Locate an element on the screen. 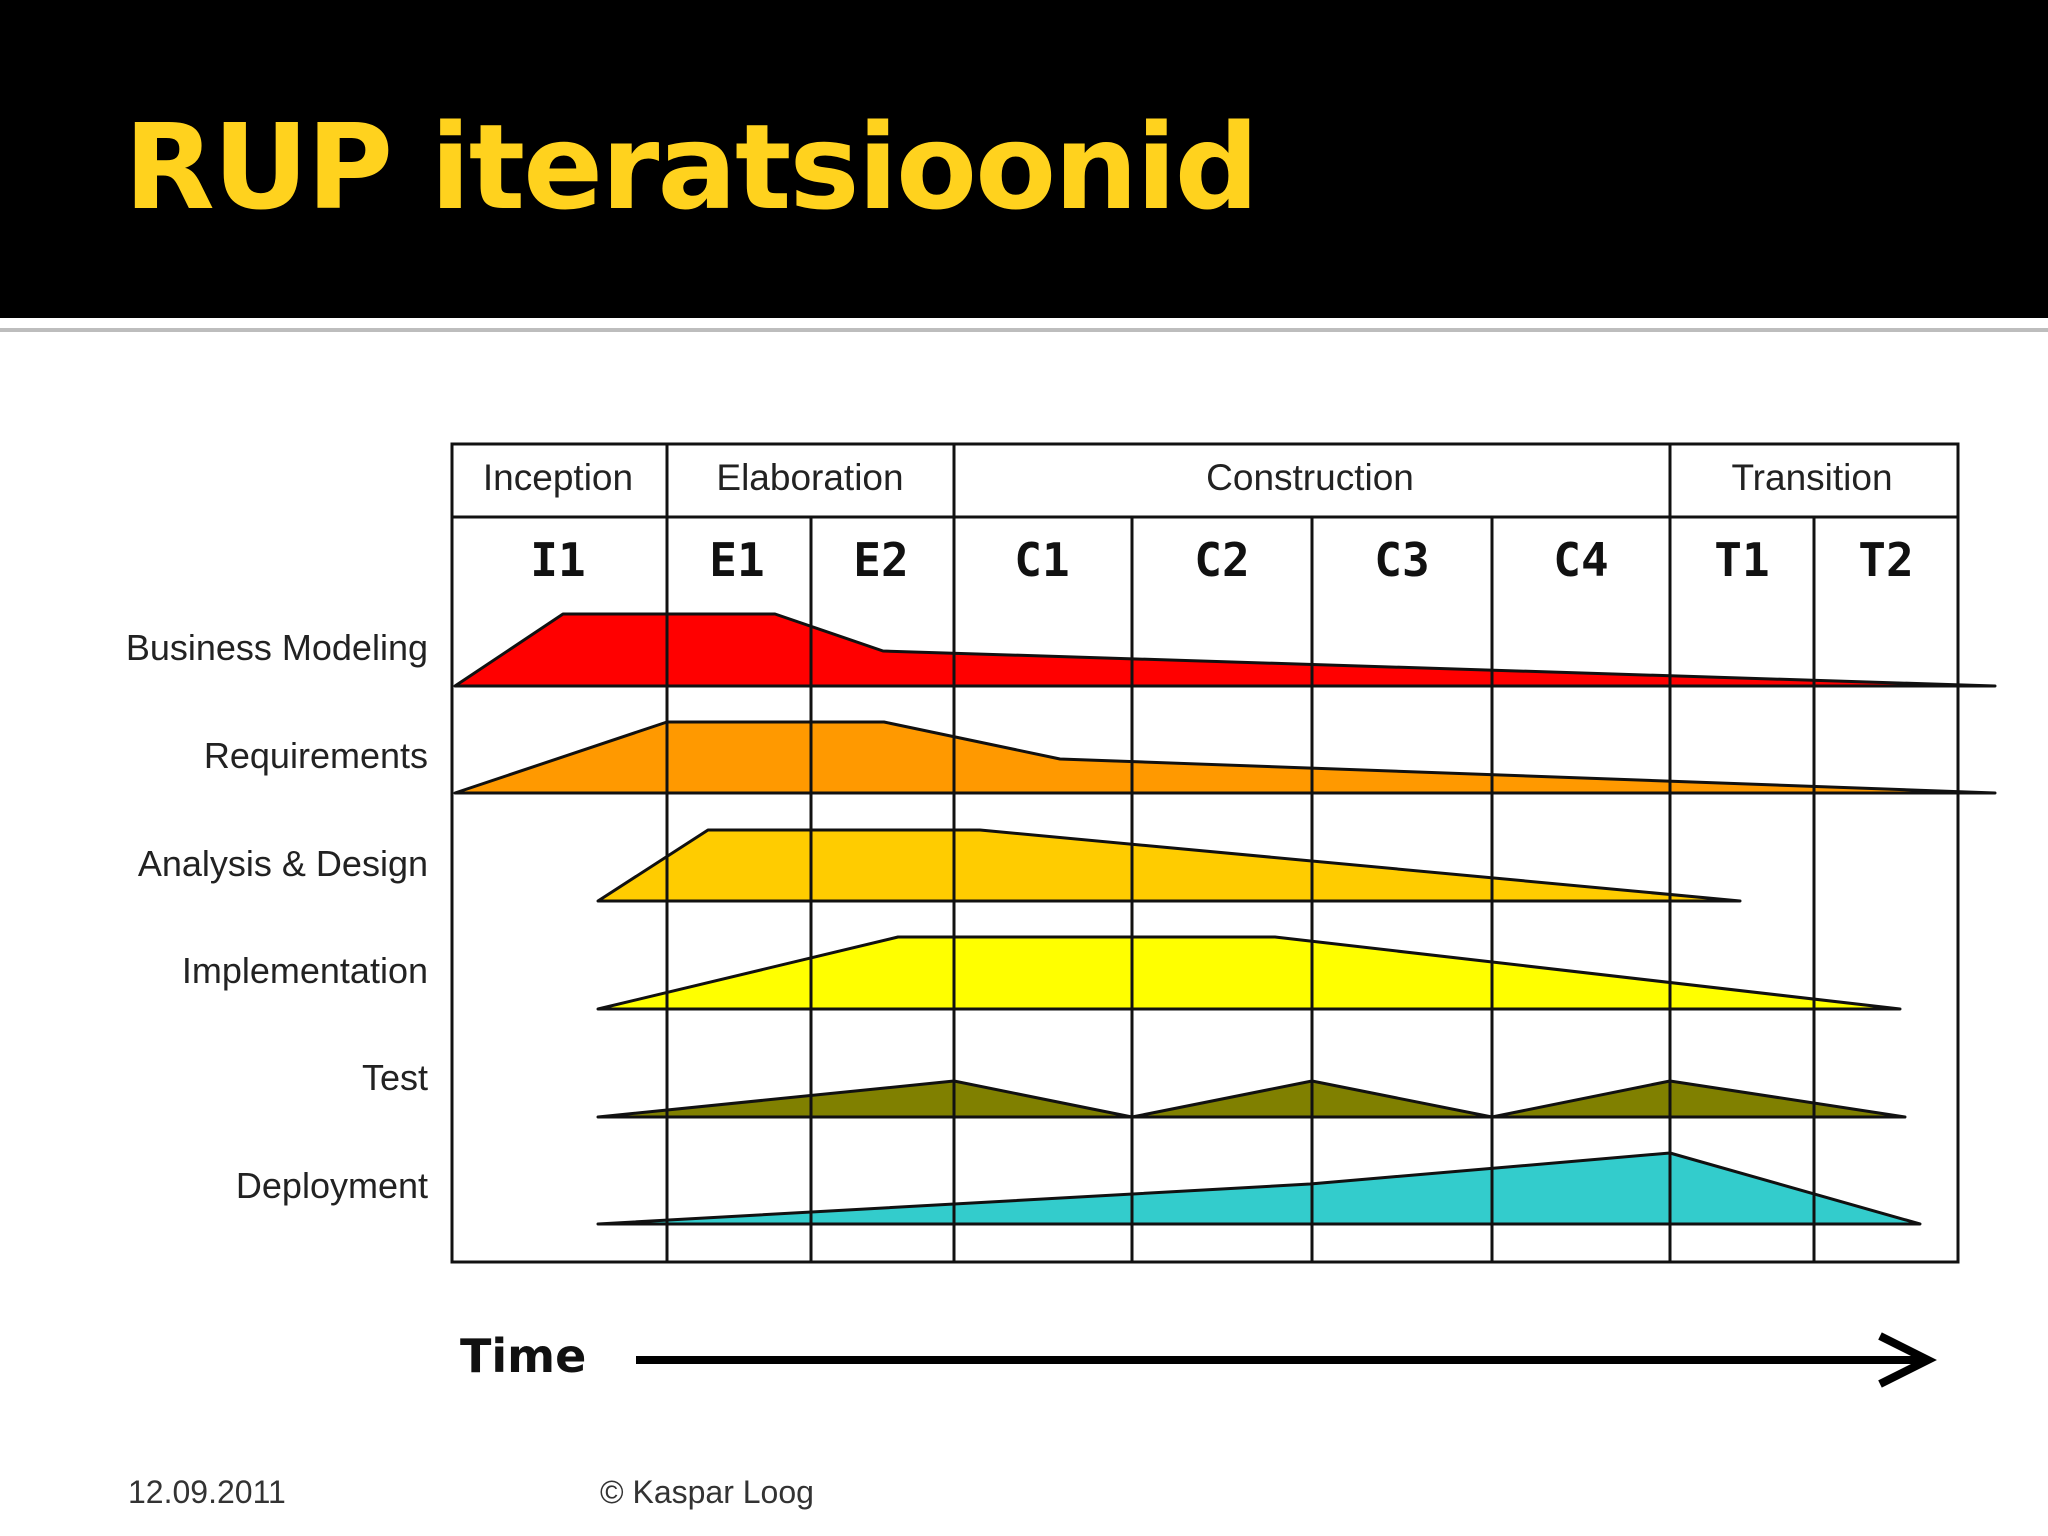 This screenshot has height=1536, width=2048. footer-author: © Kaspar Loog is located at coordinates (707, 1492).